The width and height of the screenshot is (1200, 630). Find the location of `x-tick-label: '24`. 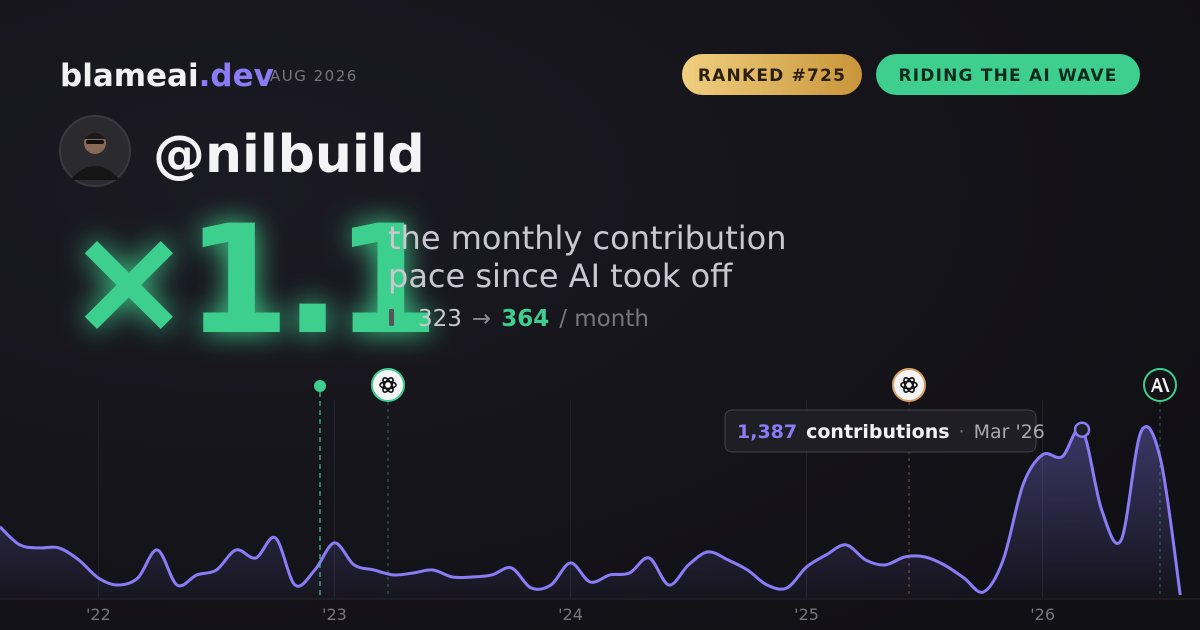

x-tick-label: '24 is located at coordinates (570, 614).